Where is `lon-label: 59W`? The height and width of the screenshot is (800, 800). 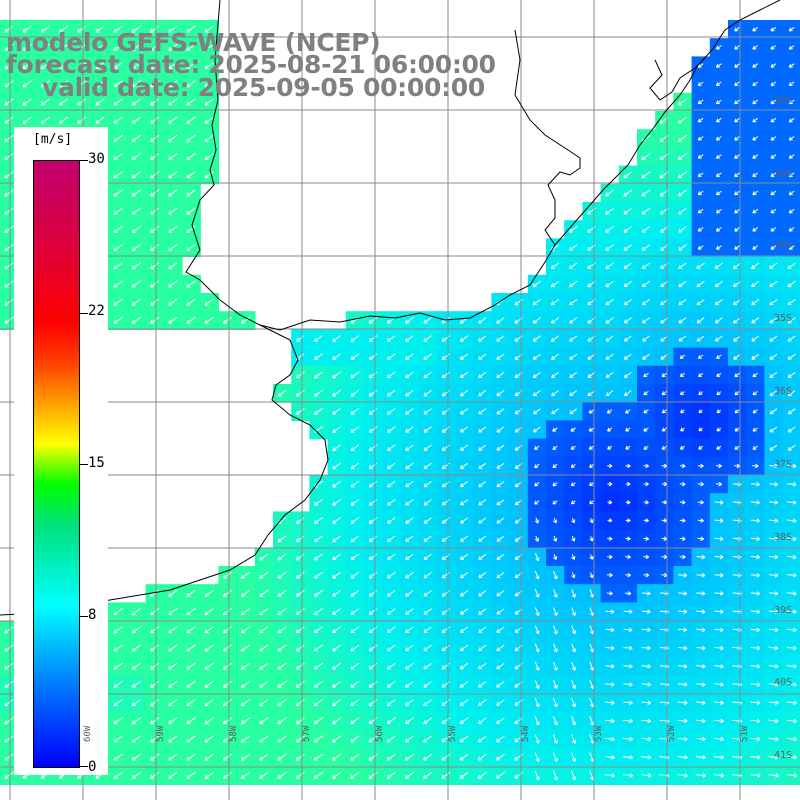
lon-label: 59W is located at coordinates (161, 733).